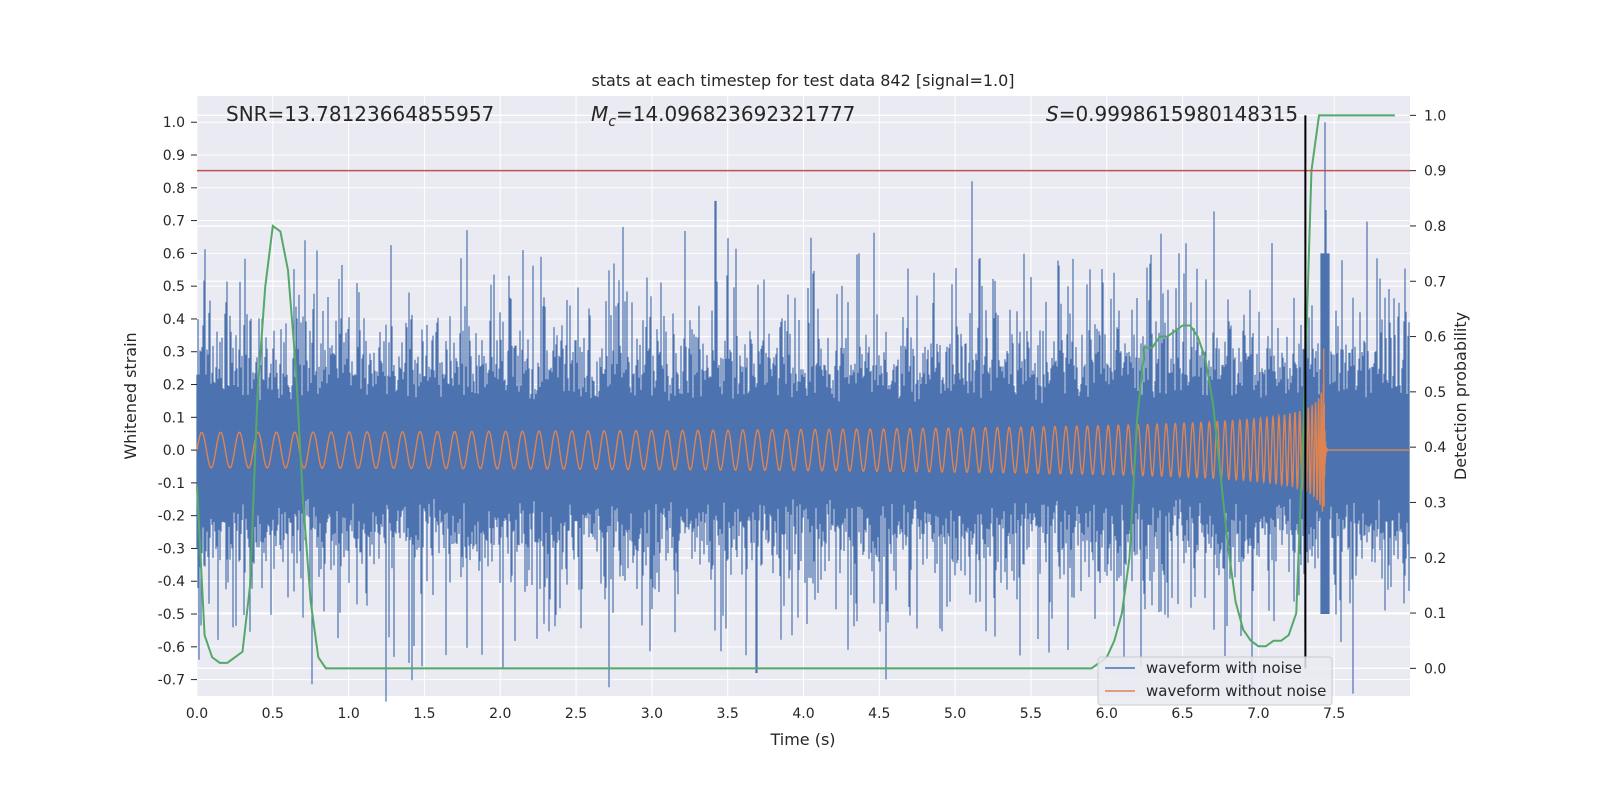 The height and width of the screenshot is (800, 1600). Describe the element at coordinates (1435, 393) in the screenshot. I see `y-right-tick-label: 0.5` at that location.